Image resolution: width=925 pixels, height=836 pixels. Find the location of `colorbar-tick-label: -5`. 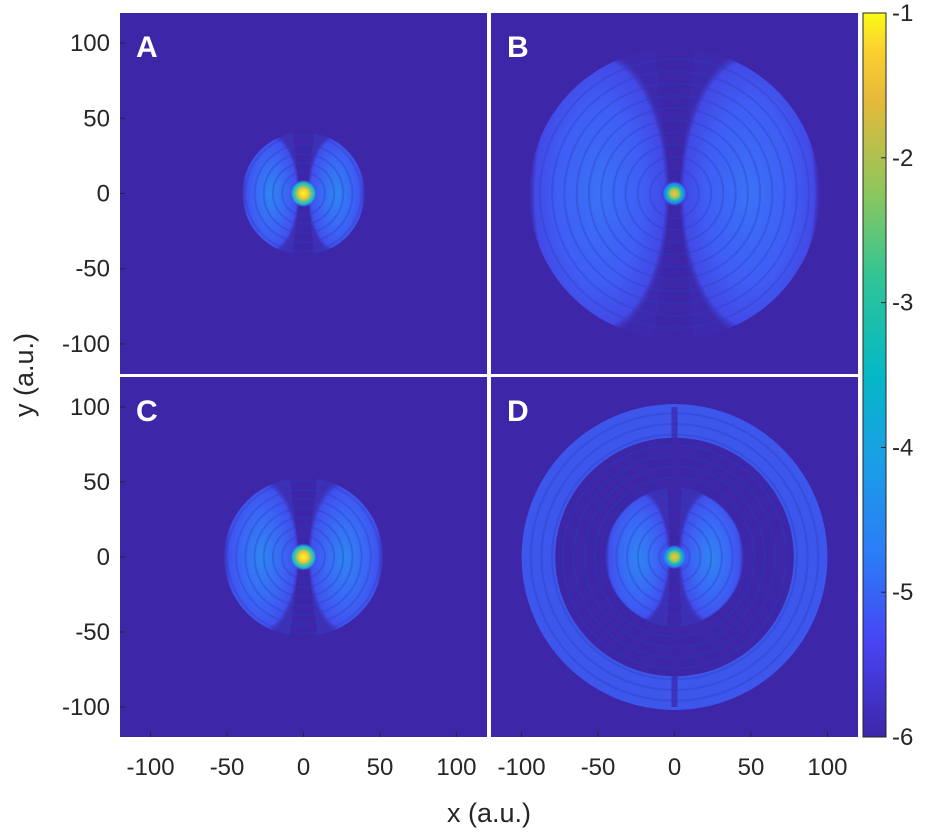

colorbar-tick-label: -5 is located at coordinates (902, 592).